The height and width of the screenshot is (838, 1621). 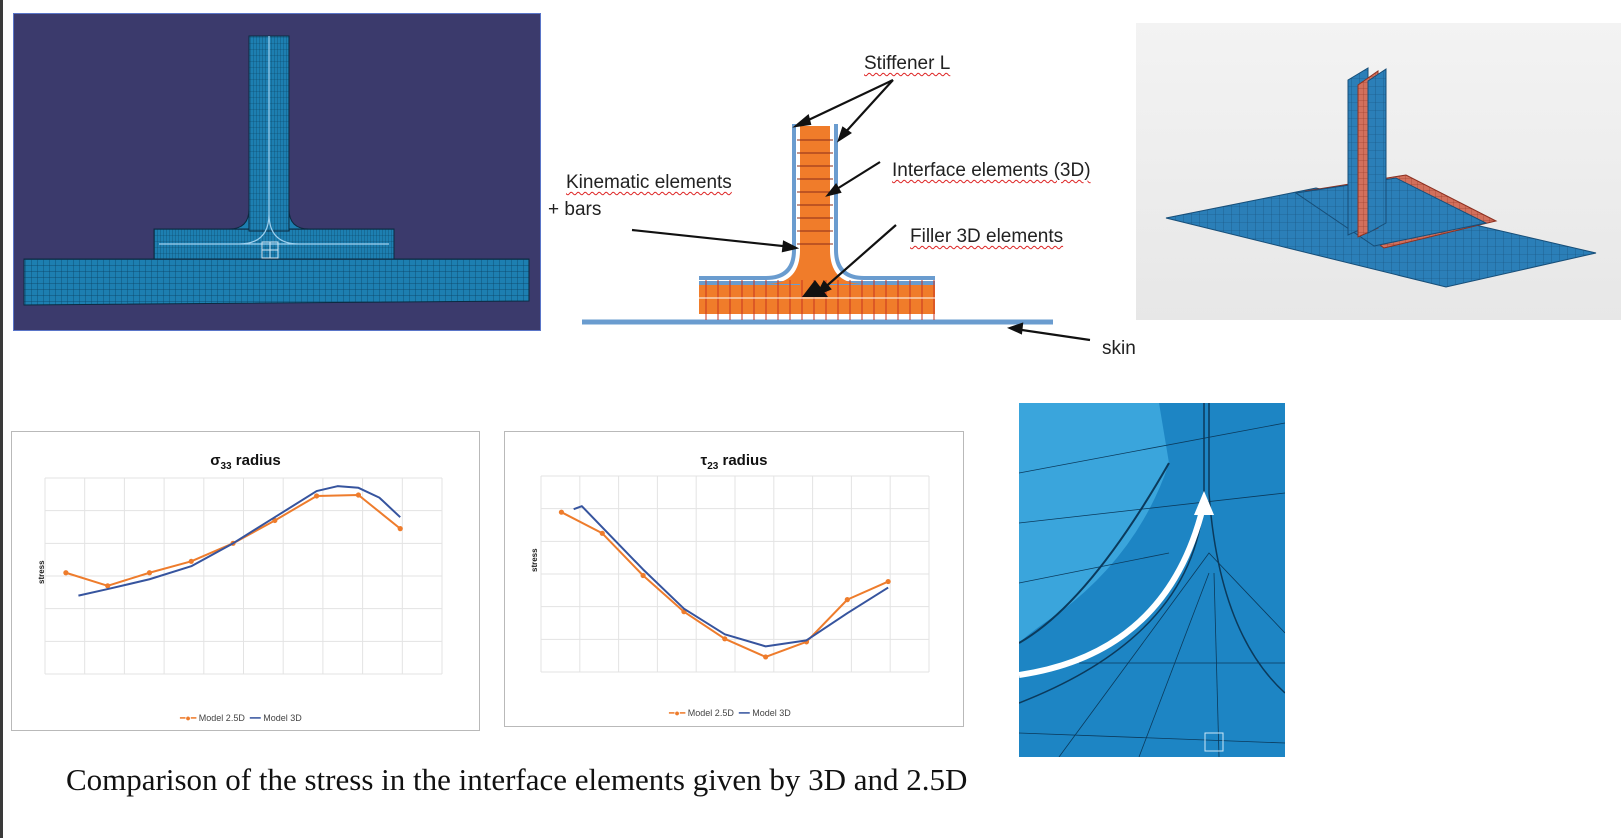 I want to click on web-fill, so click(x=815, y=206).